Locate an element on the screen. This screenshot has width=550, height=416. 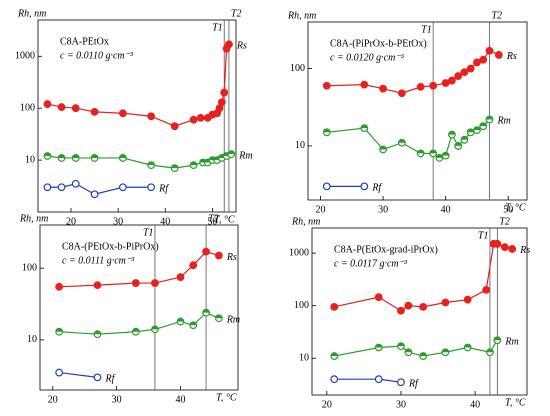
y-axis-label: Rh, nm is located at coordinates (305, 221).